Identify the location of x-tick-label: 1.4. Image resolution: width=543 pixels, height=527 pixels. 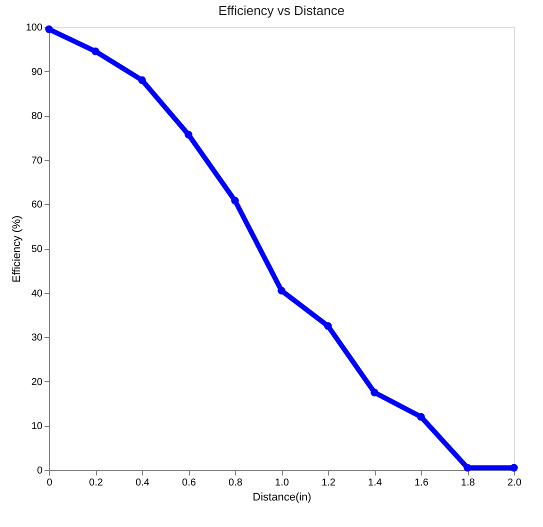
(375, 483).